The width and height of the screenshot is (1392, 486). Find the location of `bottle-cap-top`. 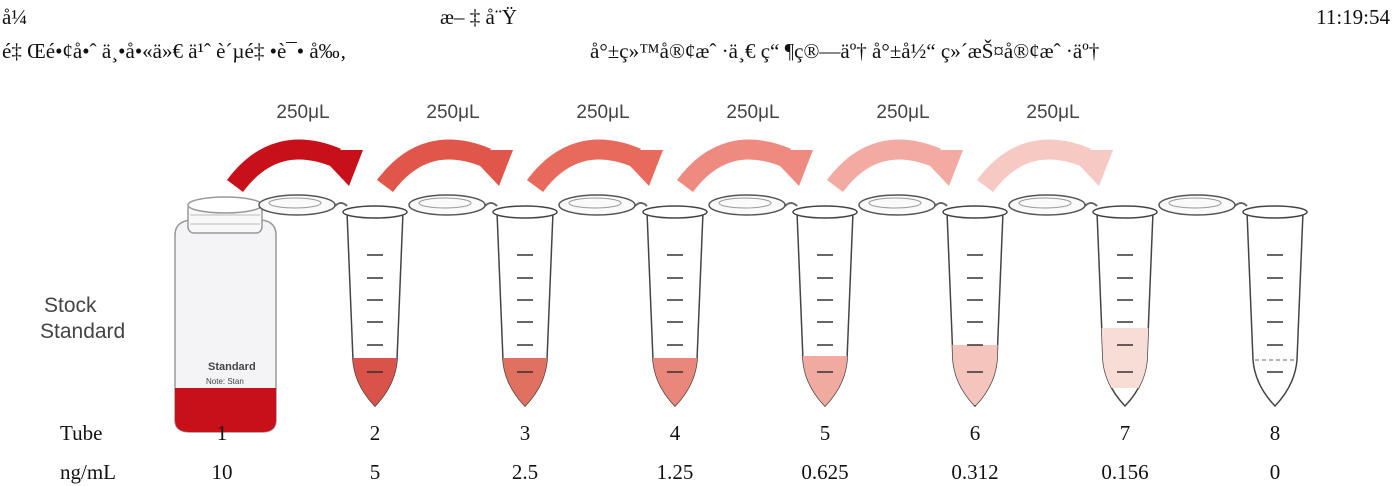

bottle-cap-top is located at coordinates (225, 205).